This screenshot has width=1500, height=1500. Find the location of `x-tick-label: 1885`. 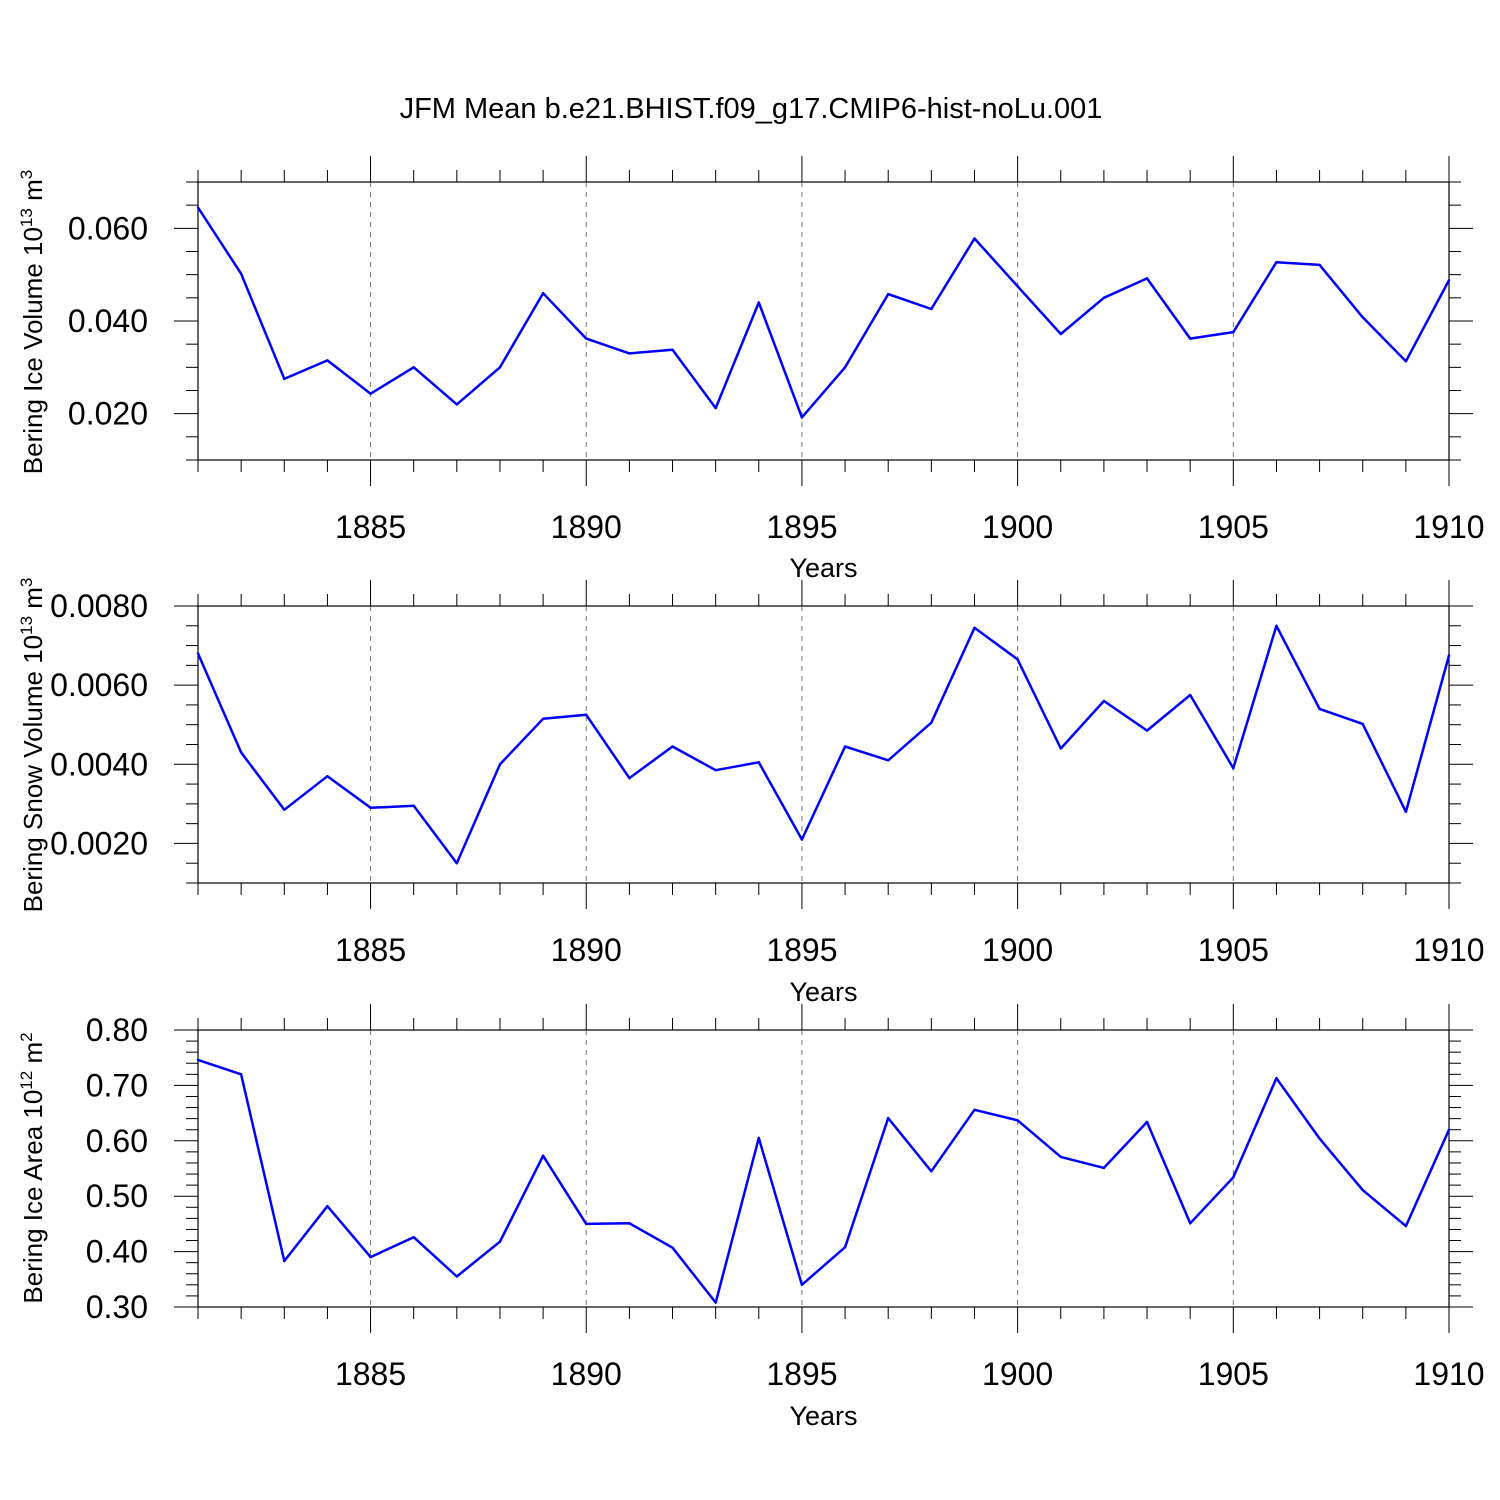

x-tick-label: 1885 is located at coordinates (370, 1374).